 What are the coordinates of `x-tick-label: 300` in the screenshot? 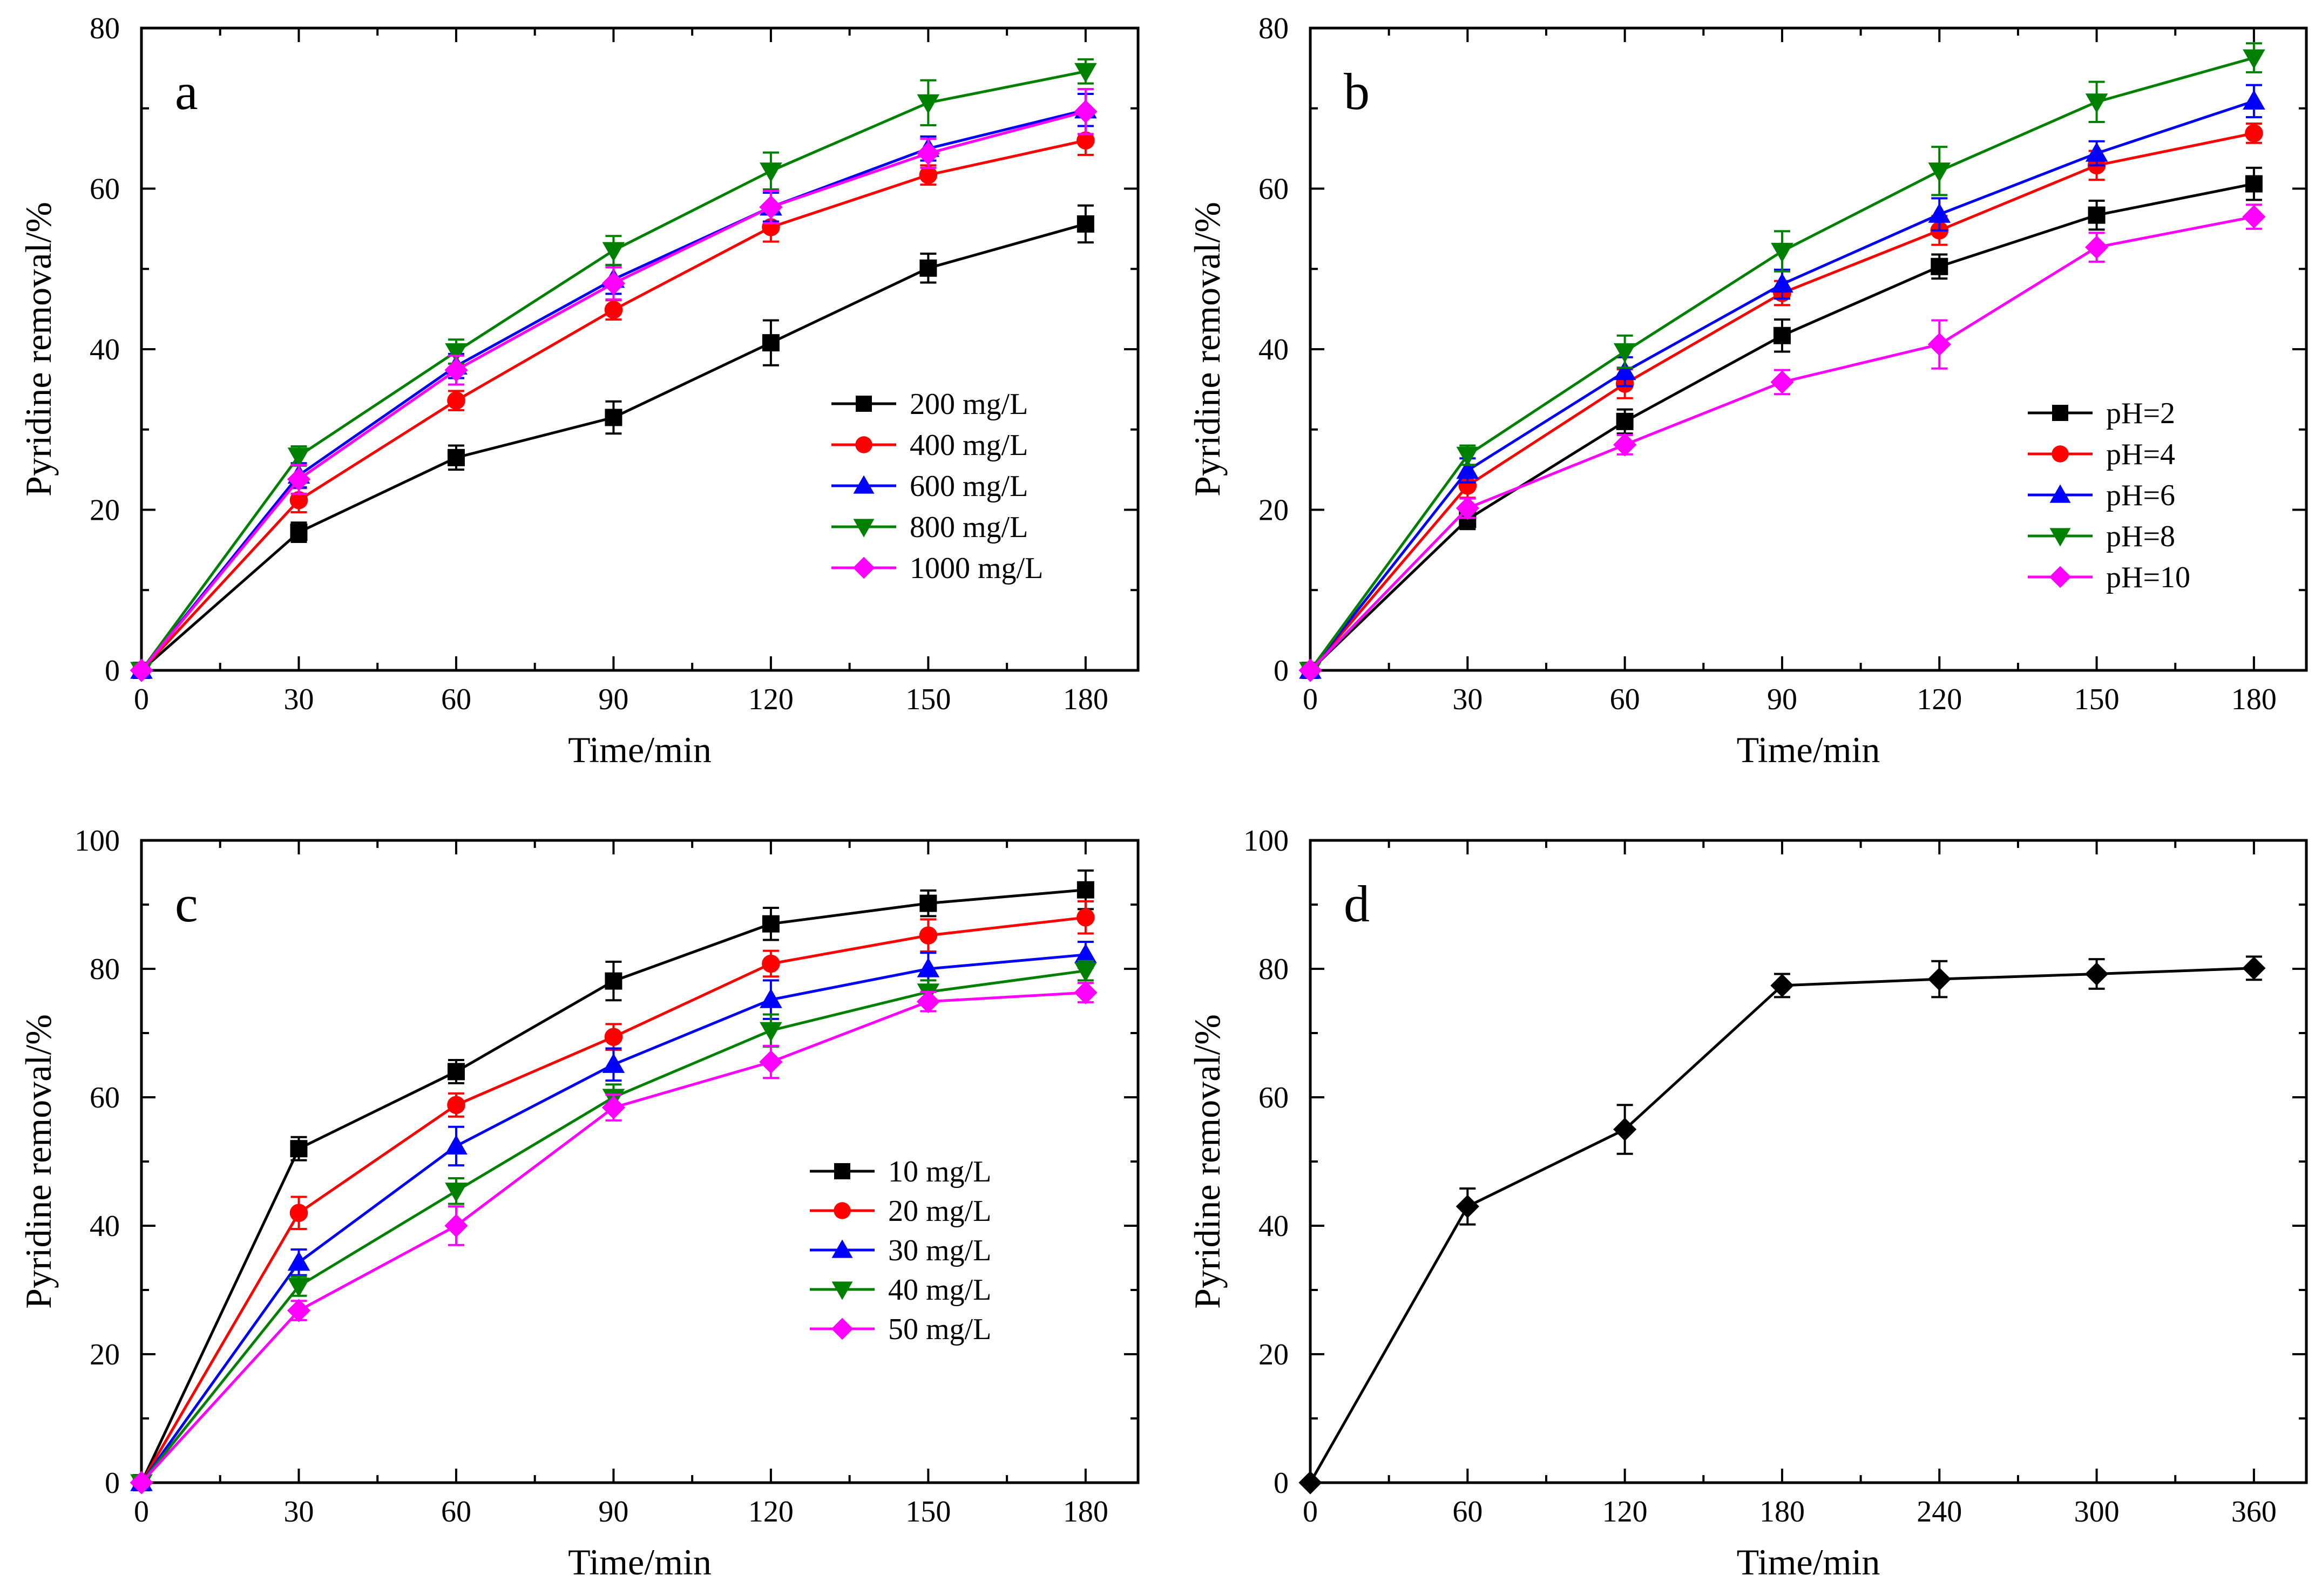 It's located at (2097, 1512).